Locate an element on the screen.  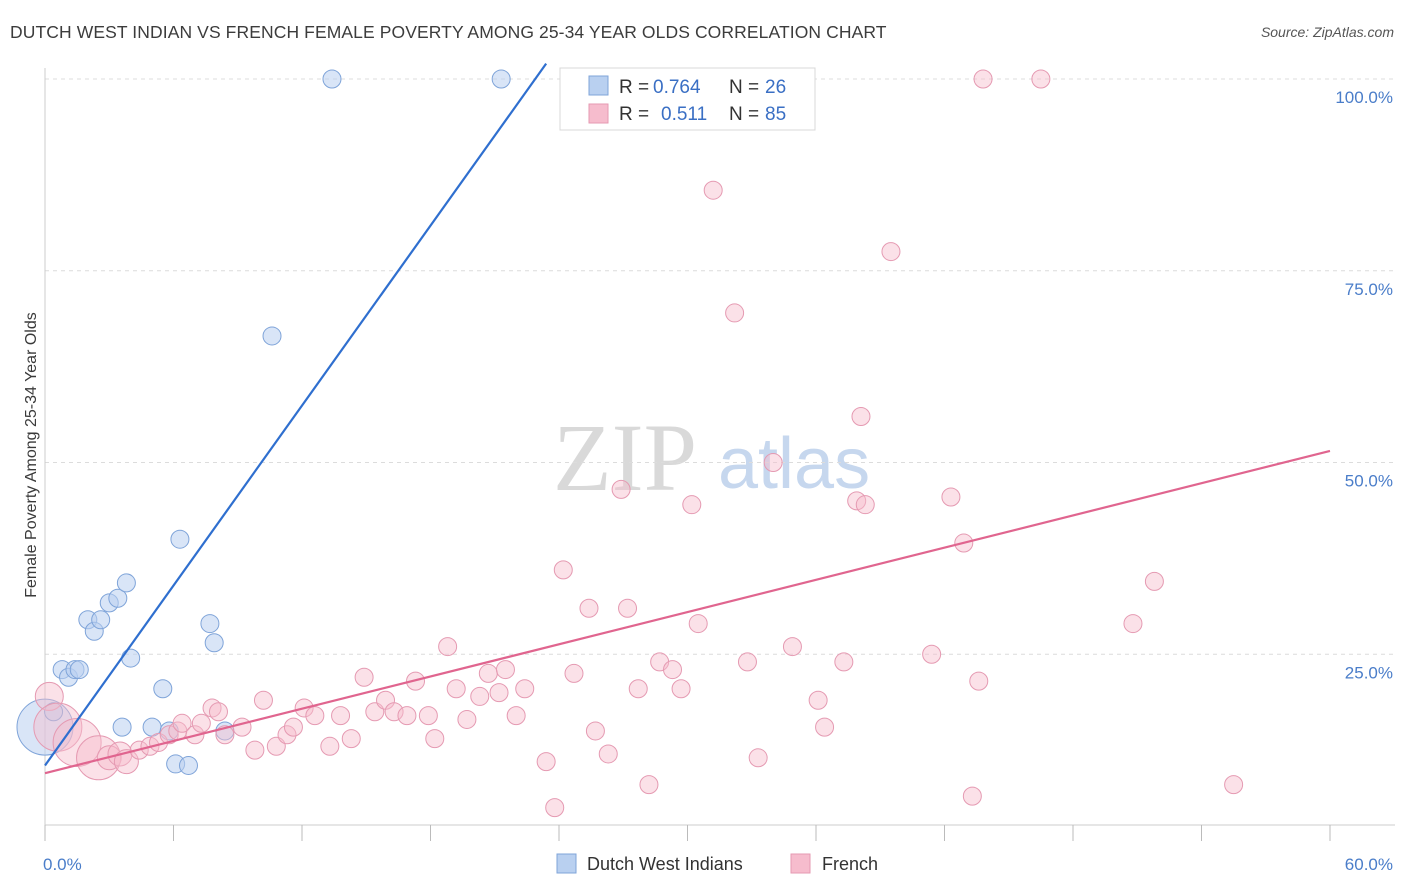
legend-n-value-1: 26 is located at coordinates (775, 87).